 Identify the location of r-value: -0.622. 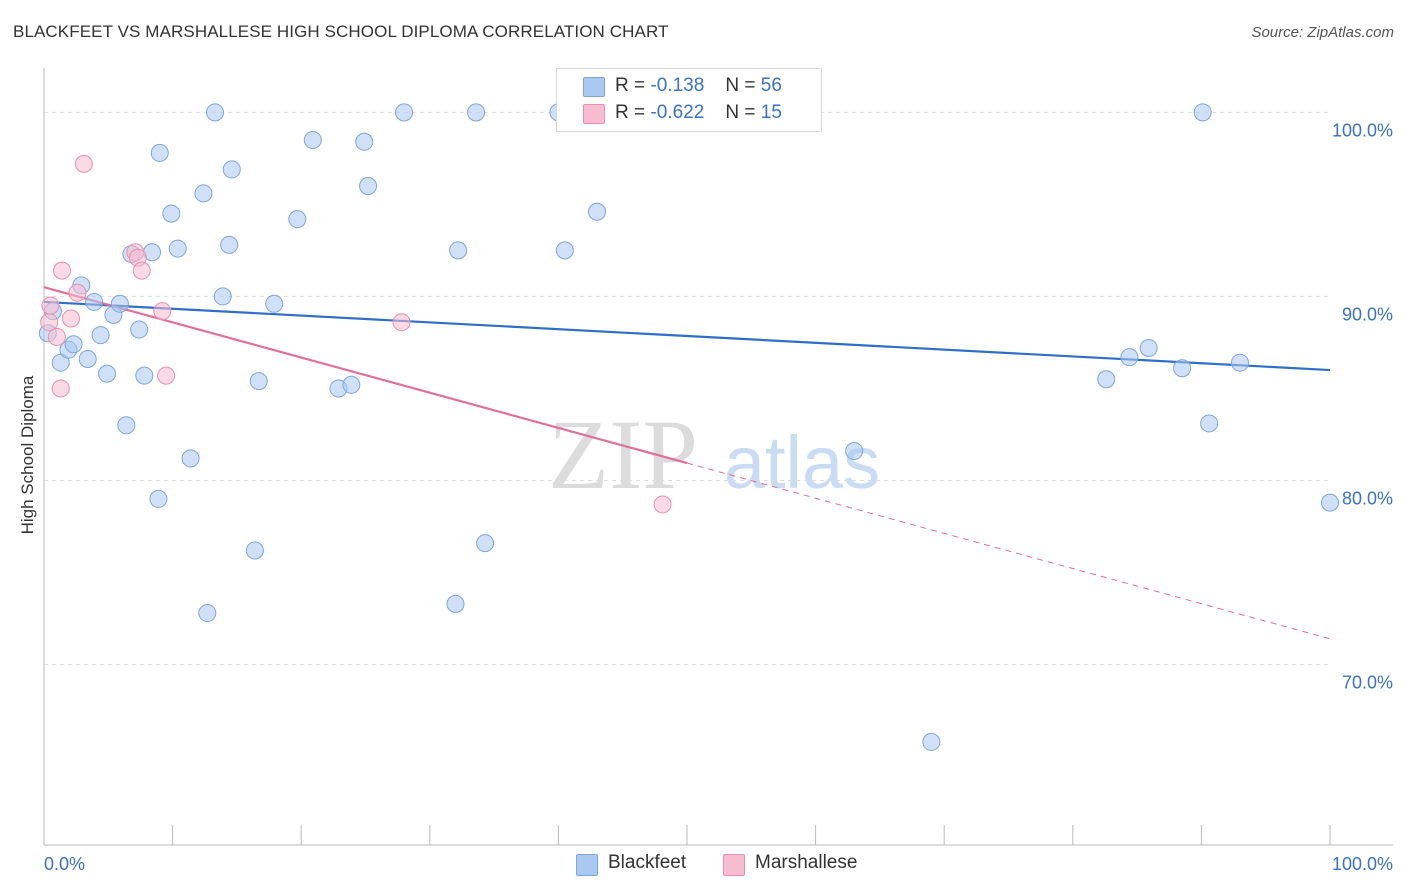
(677, 112).